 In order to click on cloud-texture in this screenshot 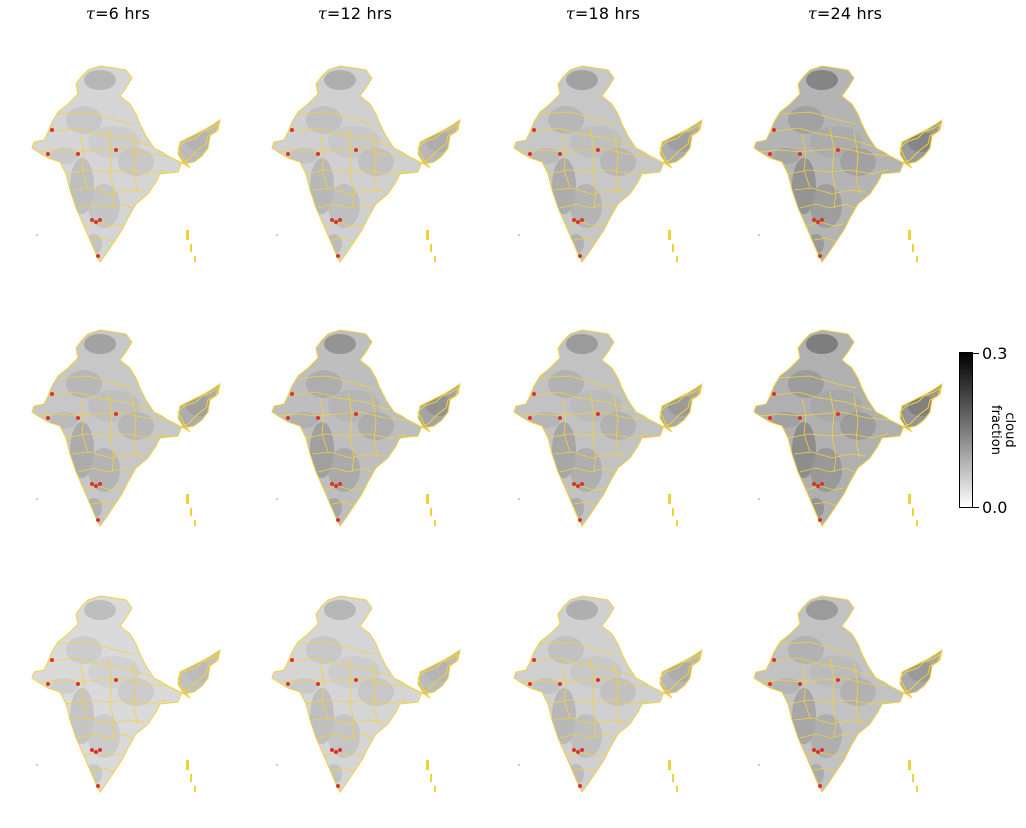, I will do `click(854, 692)`.